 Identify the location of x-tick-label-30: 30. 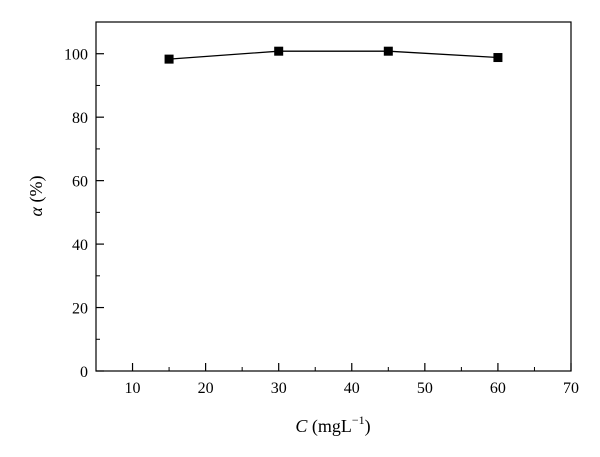
(279, 388).